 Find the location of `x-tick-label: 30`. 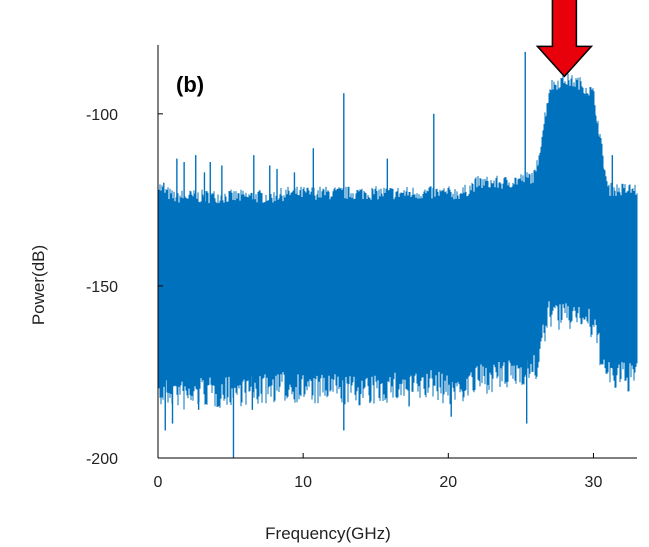

x-tick-label: 30 is located at coordinates (594, 482).